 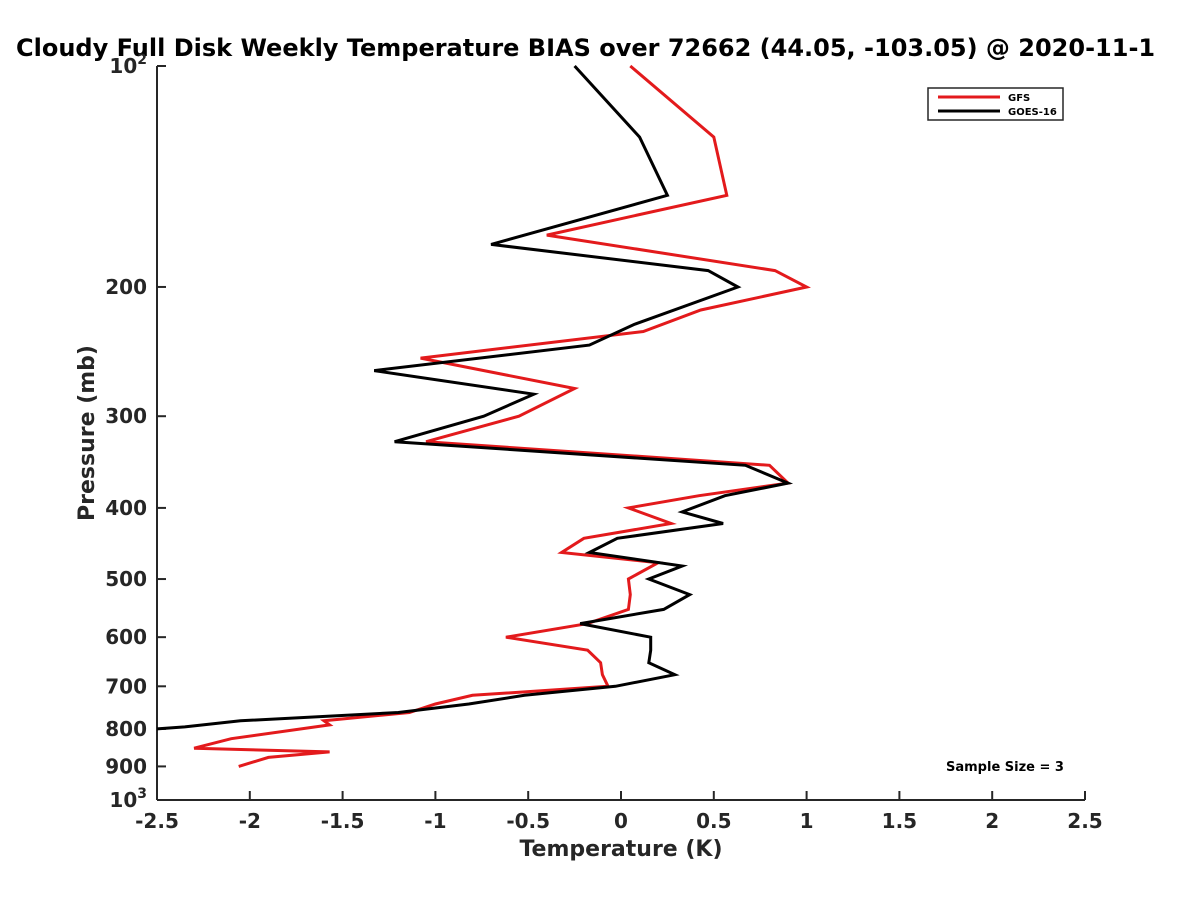 What do you see at coordinates (126, 729) in the screenshot?
I see `y-tick-label: 800` at bounding box center [126, 729].